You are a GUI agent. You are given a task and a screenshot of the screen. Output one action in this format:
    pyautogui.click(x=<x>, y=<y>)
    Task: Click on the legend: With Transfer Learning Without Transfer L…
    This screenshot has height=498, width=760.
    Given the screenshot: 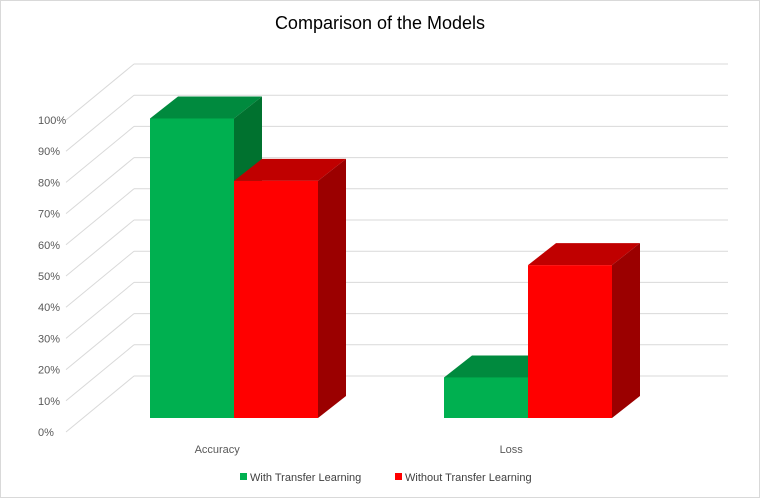 What is the action you would take?
    pyautogui.click(x=386, y=478)
    